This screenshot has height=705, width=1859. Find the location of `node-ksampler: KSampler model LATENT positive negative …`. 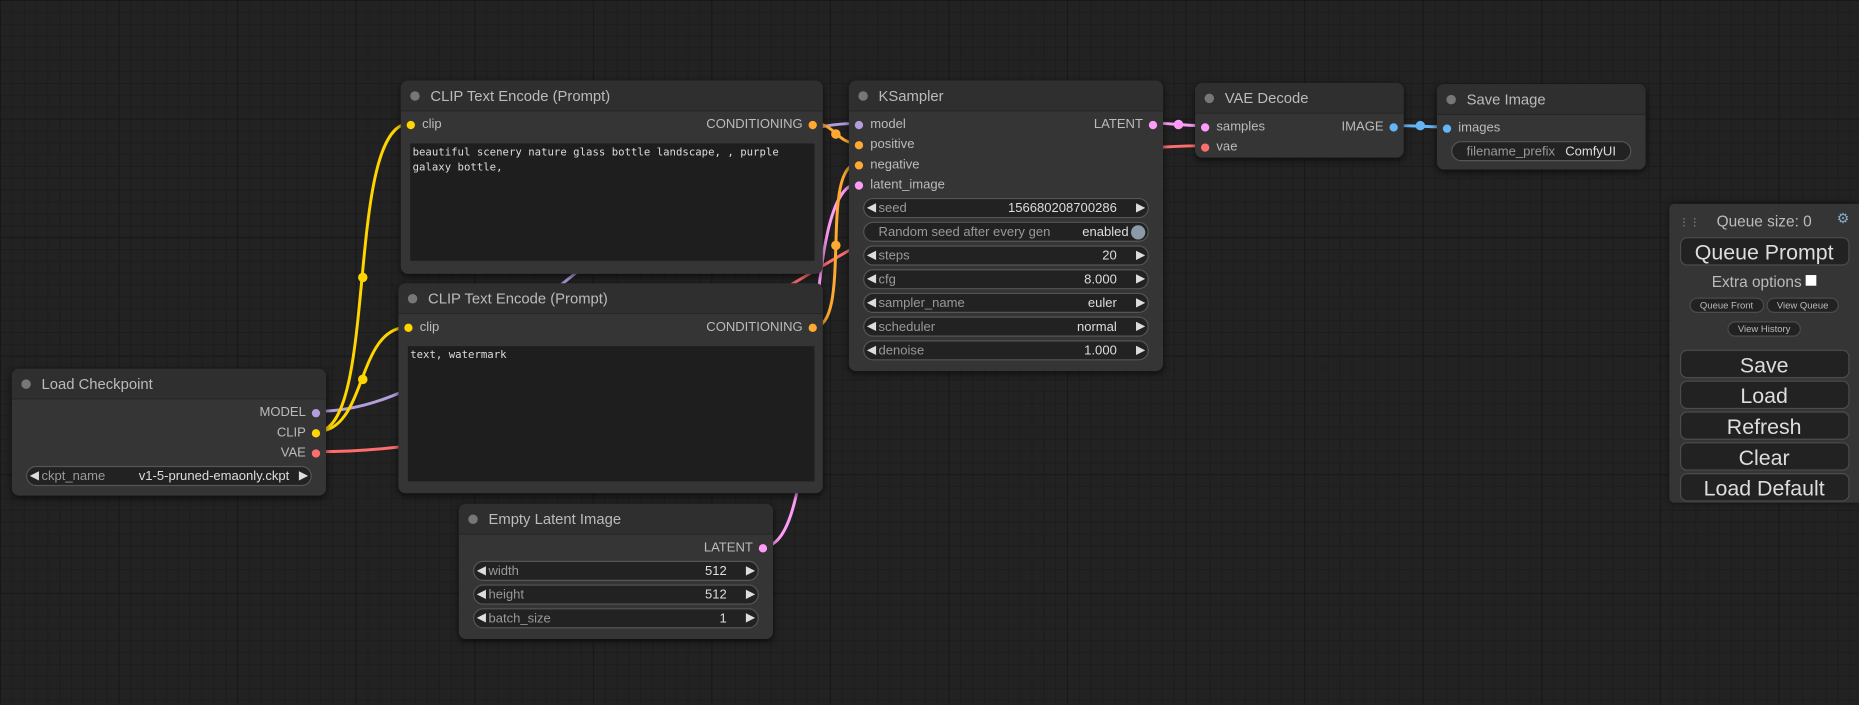

node-ksampler: KSampler model LATENT positive negative … is located at coordinates (1006, 226).